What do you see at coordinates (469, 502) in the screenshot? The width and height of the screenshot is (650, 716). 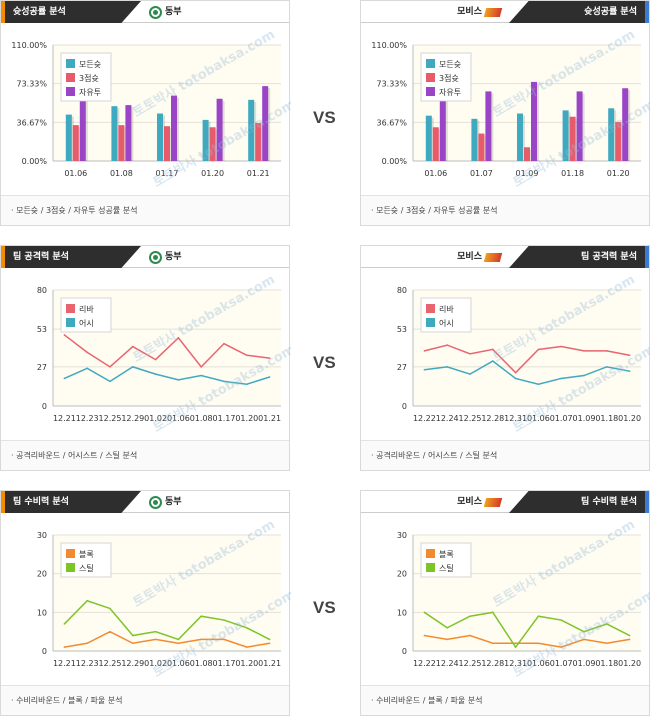 I see `team-name-label: 모비스` at bounding box center [469, 502].